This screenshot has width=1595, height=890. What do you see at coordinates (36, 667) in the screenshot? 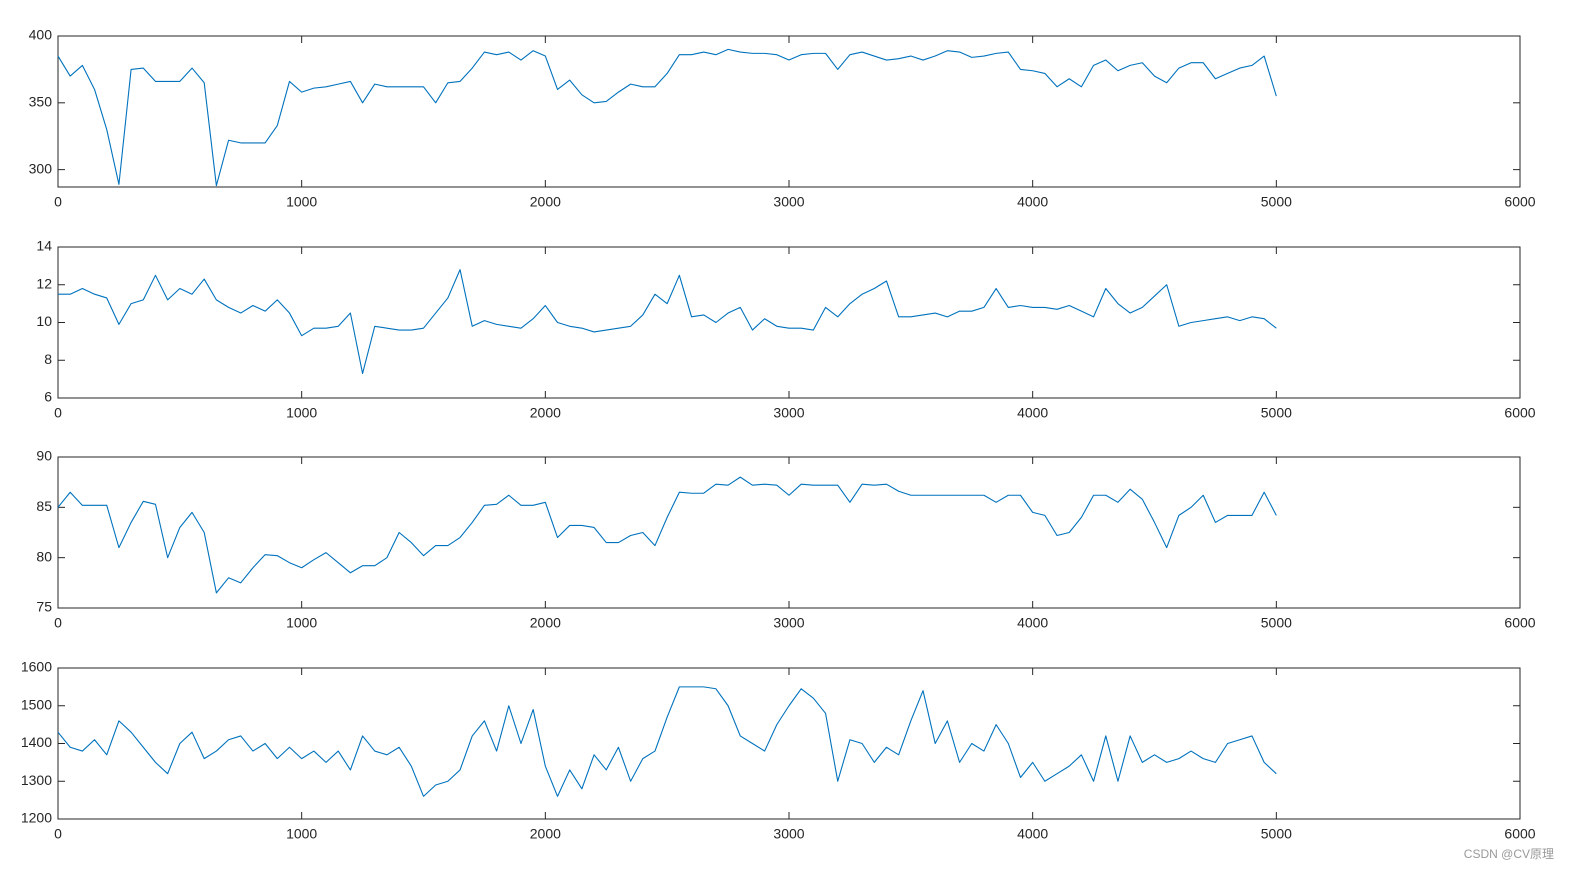
I see `y-tick-label: 1600` at bounding box center [36, 667].